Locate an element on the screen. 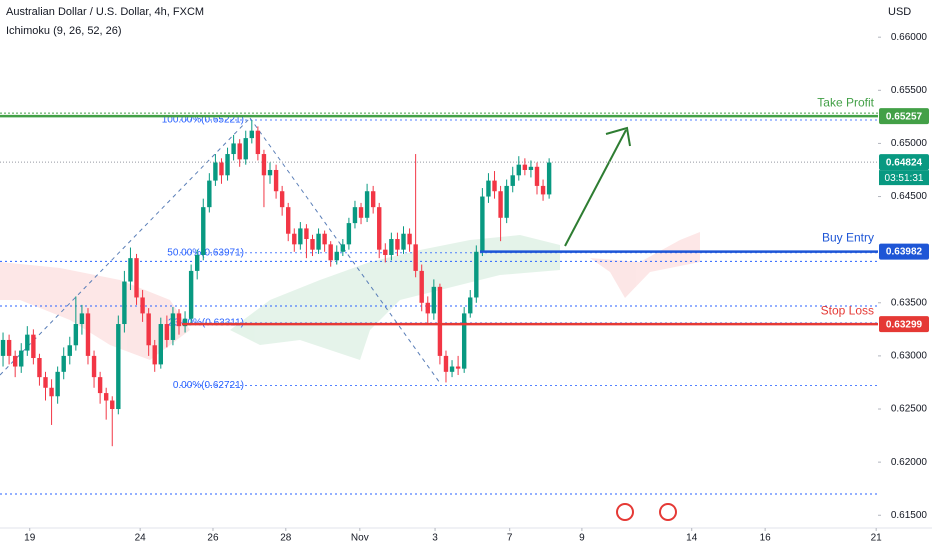 The image size is (932, 550). x-tick-label: 28 is located at coordinates (286, 538).